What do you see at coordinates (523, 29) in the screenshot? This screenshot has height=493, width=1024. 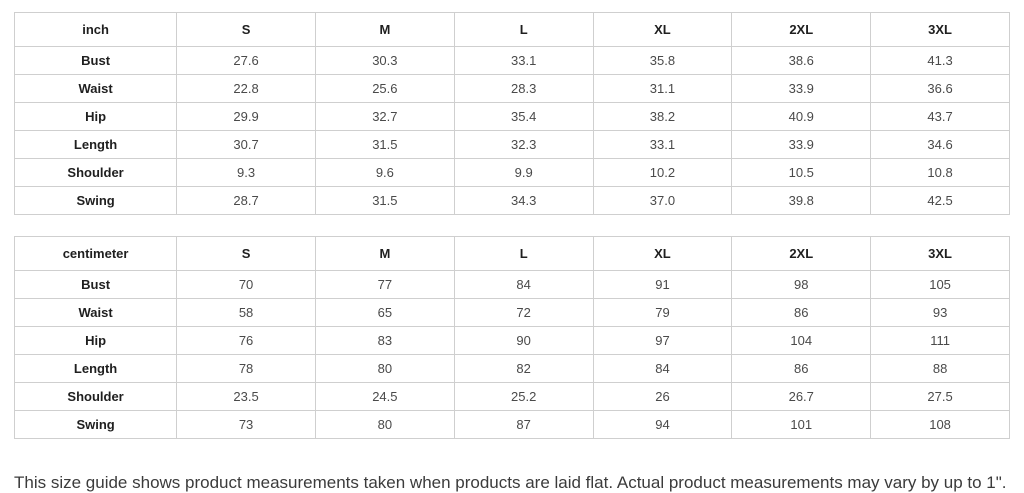 I see `size-header-cell: L` at bounding box center [523, 29].